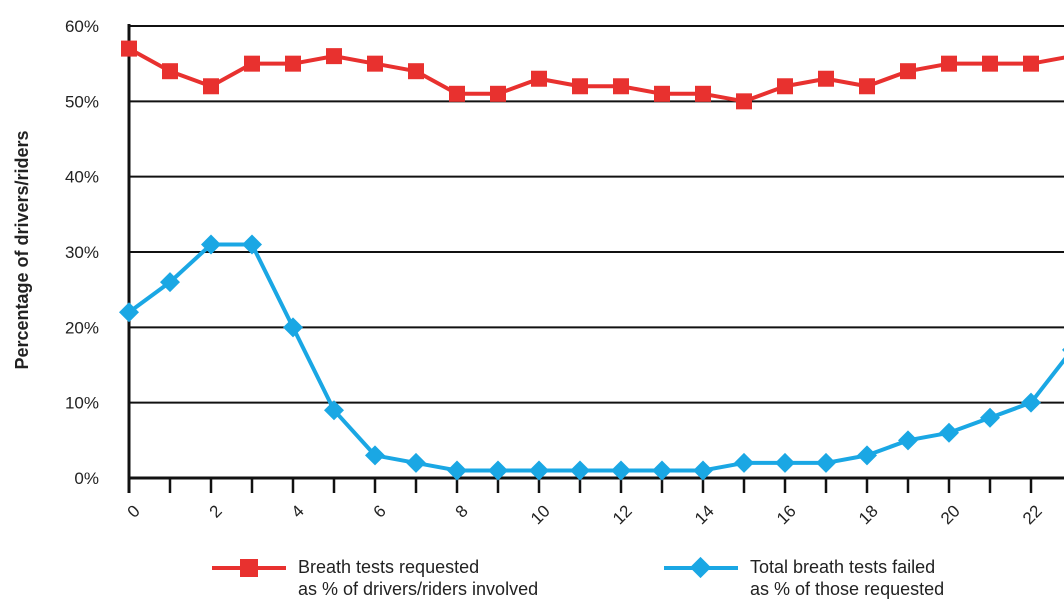 This screenshot has width=1064, height=602. I want to click on legend-label-requested-line1: Breath tests requested, so click(389, 567).